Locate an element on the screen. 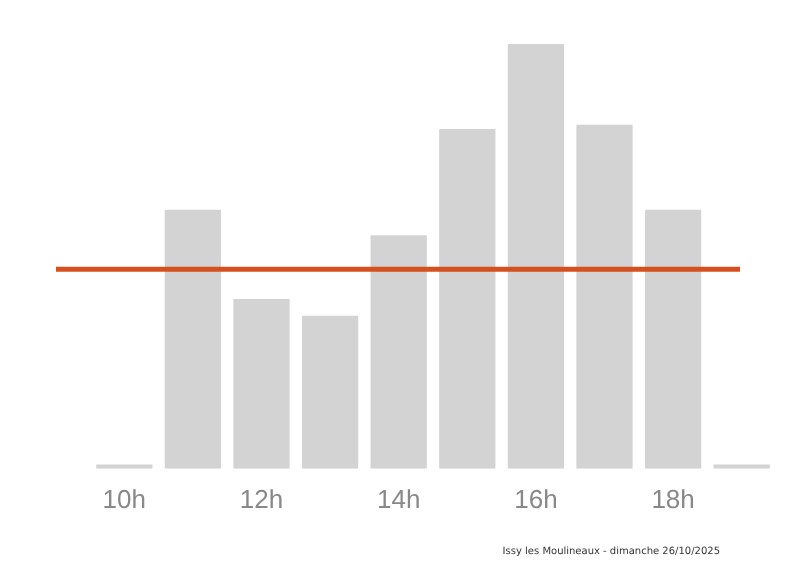 This screenshot has height=572, width=800. x-tick-label: 14h is located at coordinates (399, 498).